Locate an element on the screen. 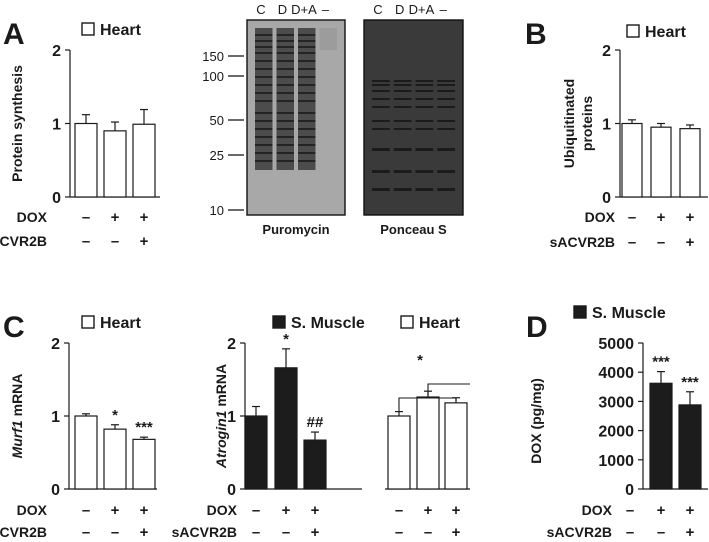  y-axis-label-line: Ubiquitinated is located at coordinates (569, 123).